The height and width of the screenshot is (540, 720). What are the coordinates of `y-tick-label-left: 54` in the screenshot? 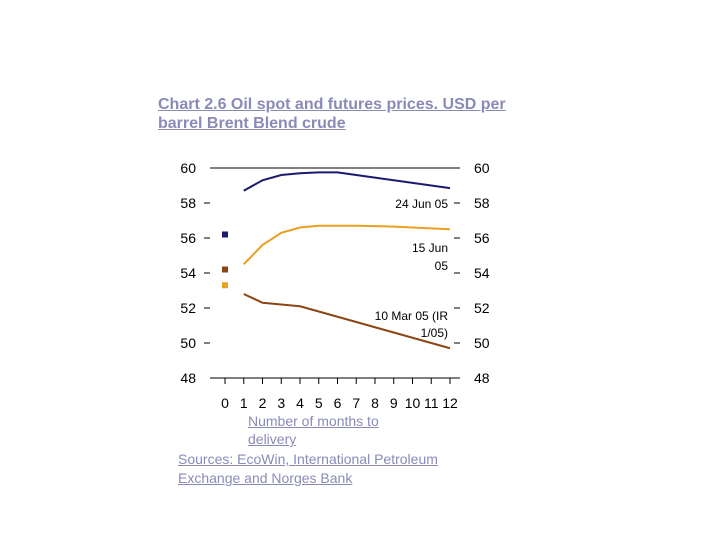 It's located at (188, 273).